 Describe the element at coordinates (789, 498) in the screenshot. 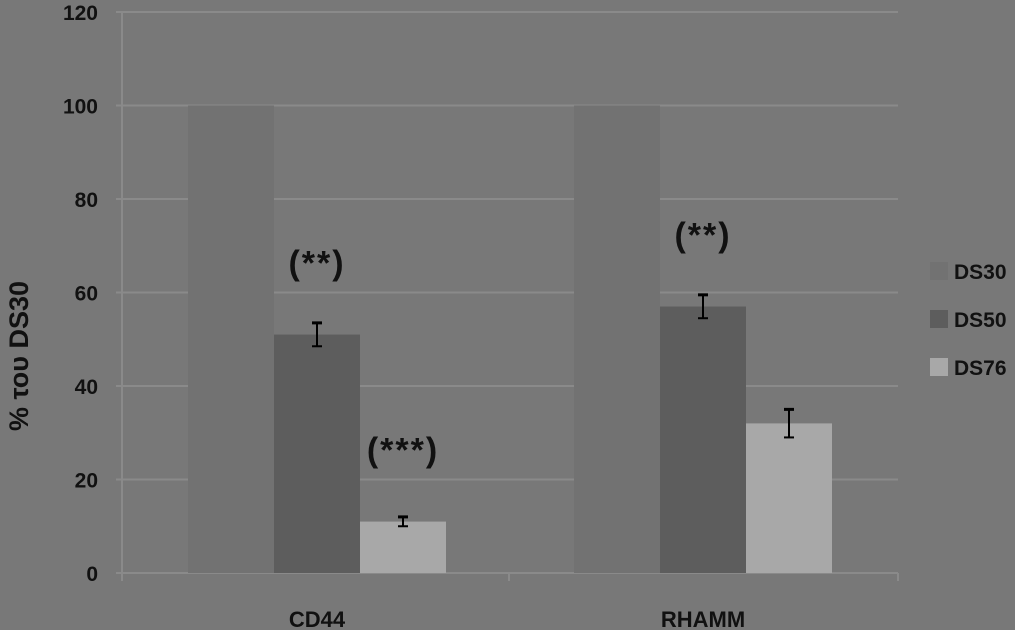

I see `bar-rhamm-ds76` at that location.